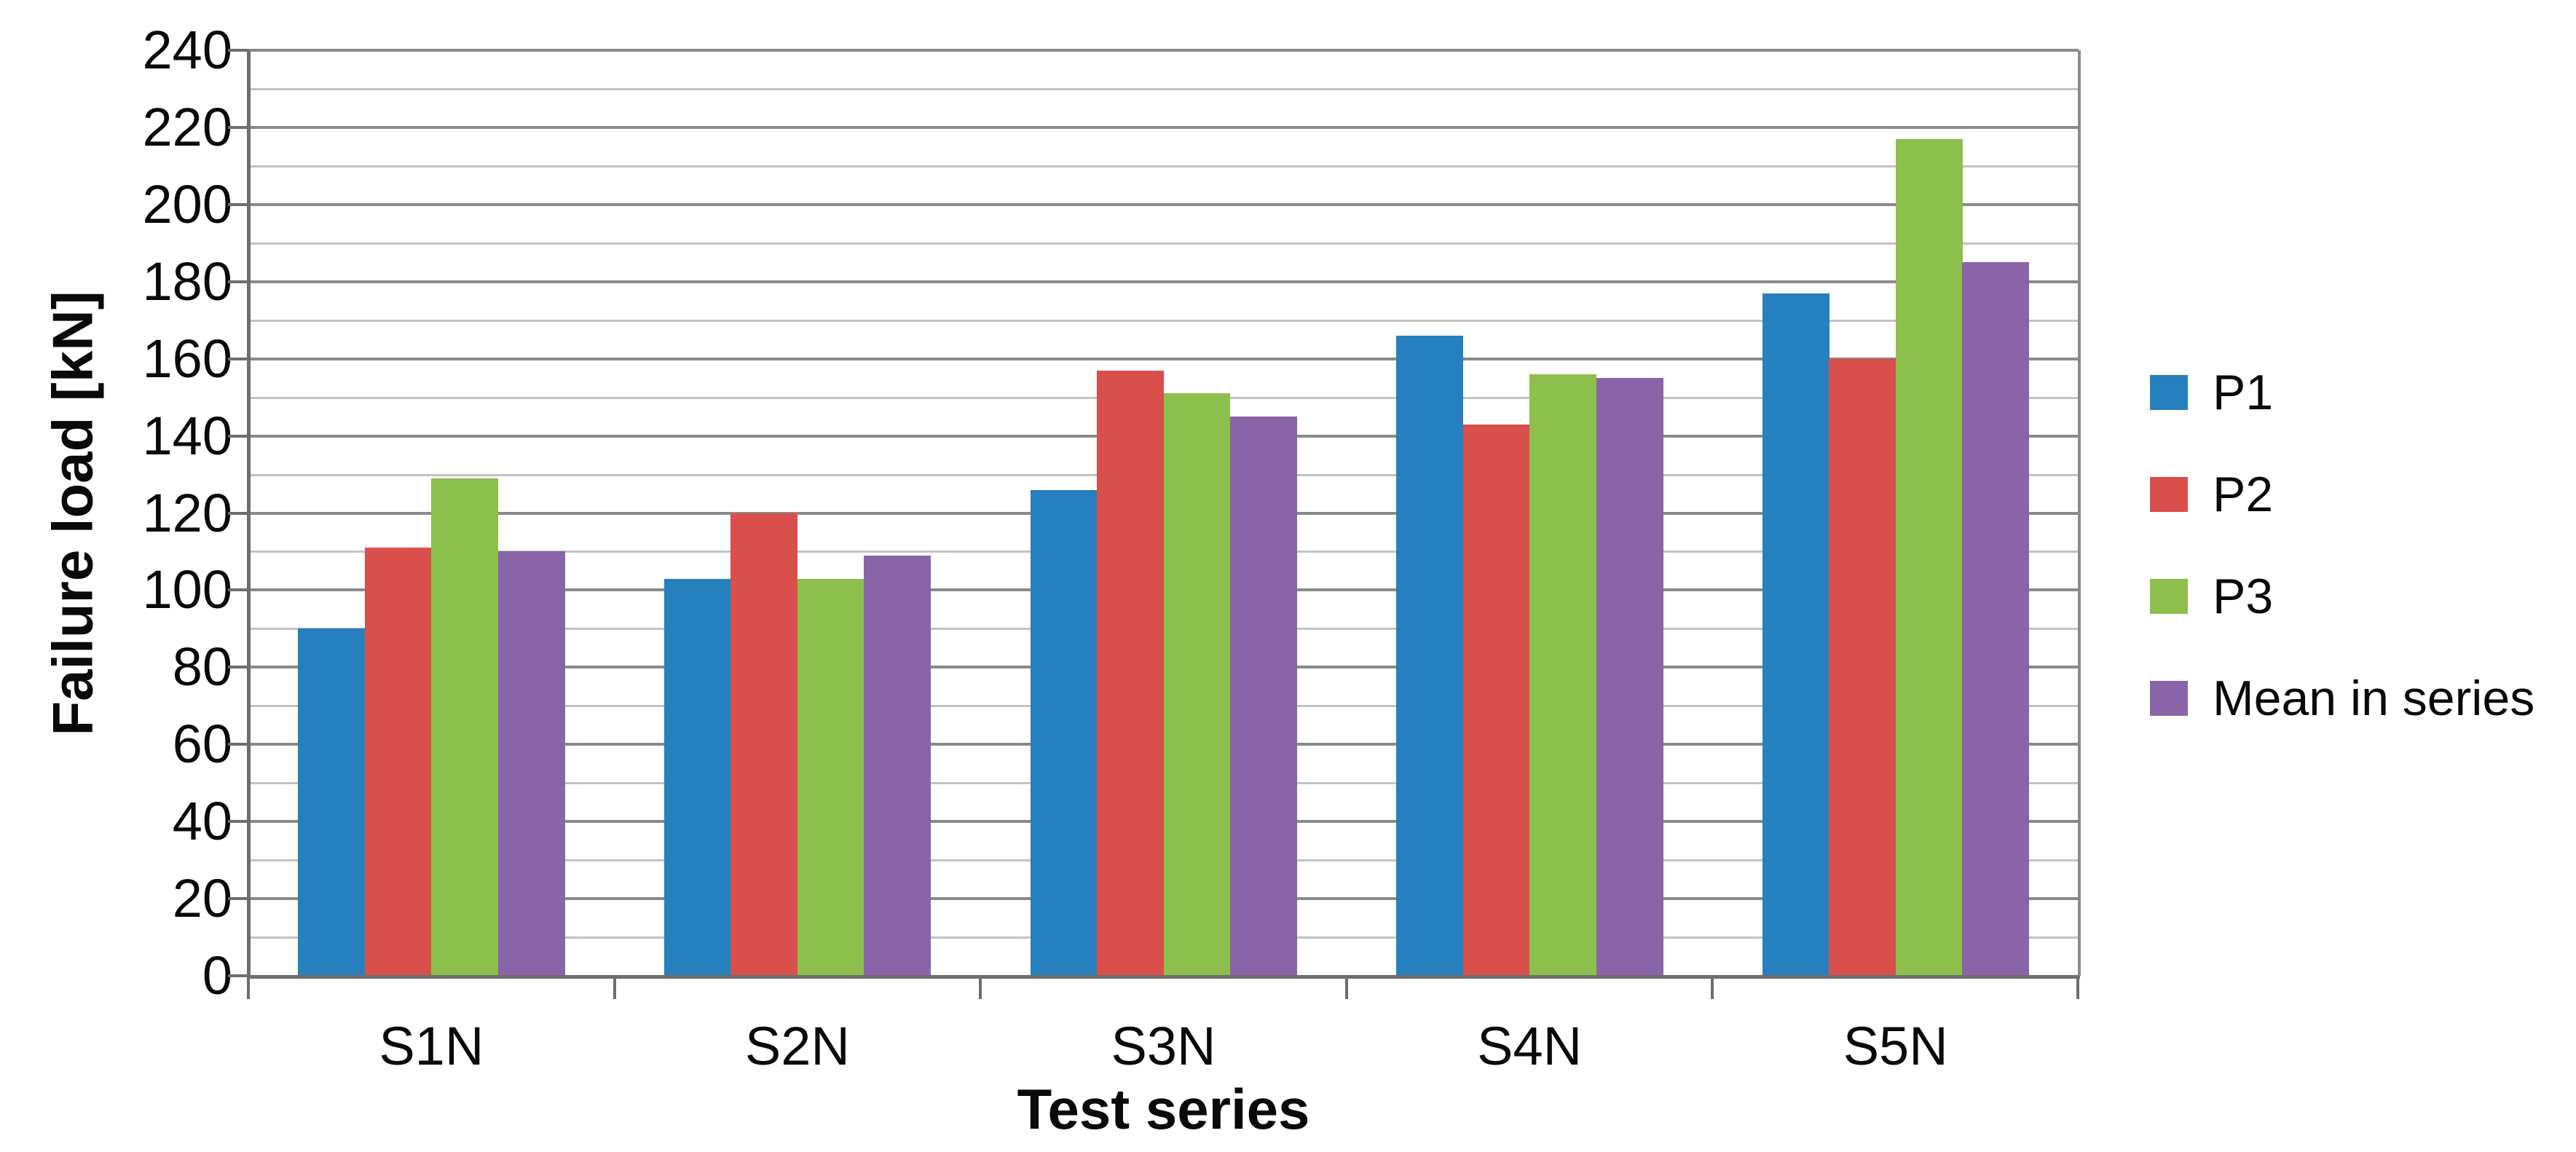  Describe the element at coordinates (2342, 596) in the screenshot. I see `legend-item-P3: P3` at that location.